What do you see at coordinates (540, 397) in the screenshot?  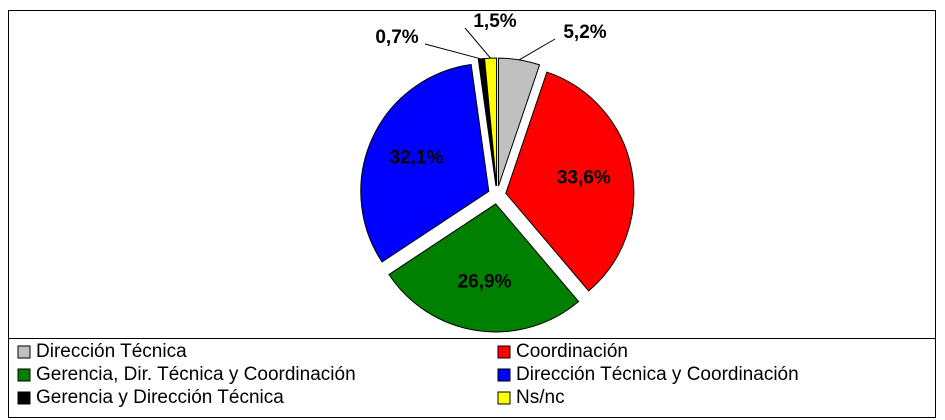 I see `legend-label: Ns/nc` at bounding box center [540, 397].